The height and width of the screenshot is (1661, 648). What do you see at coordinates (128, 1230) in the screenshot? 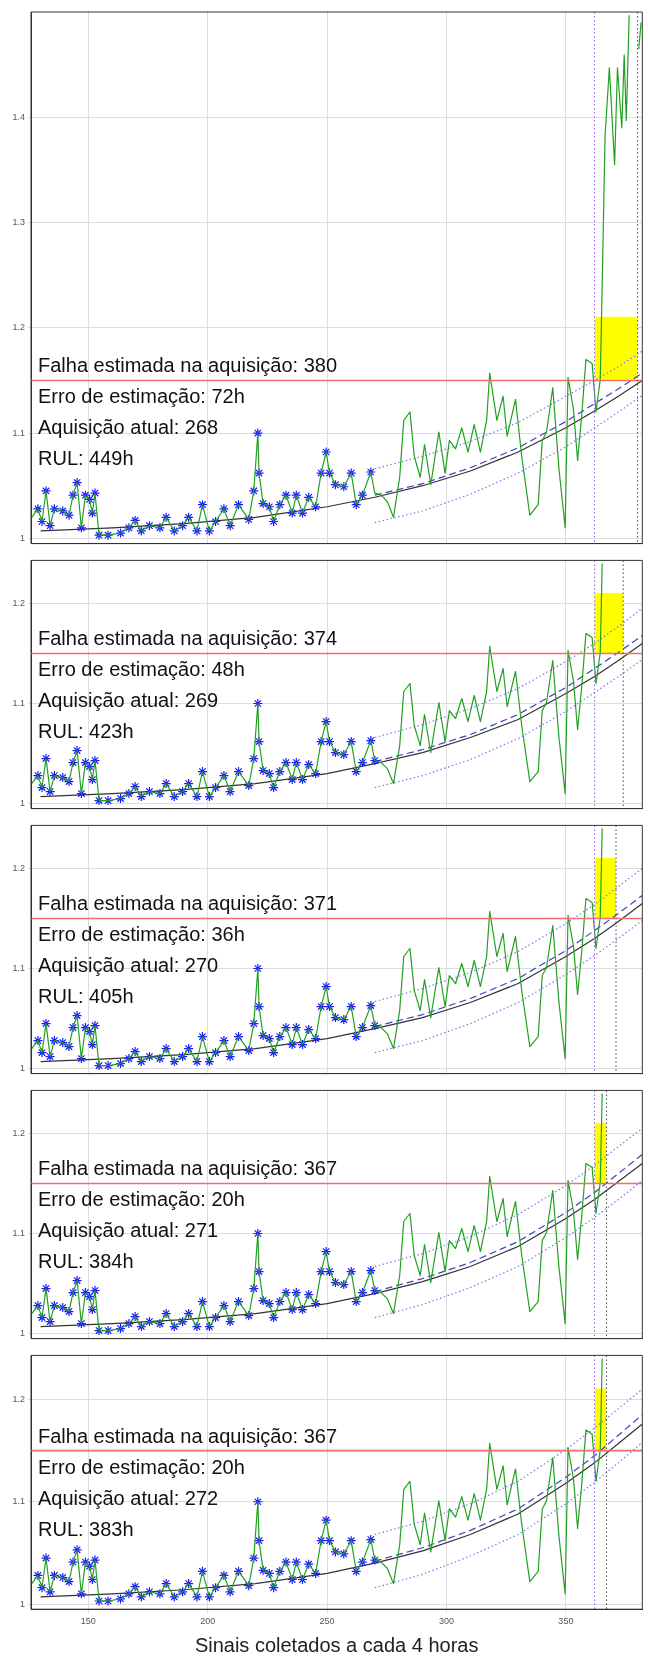
I see `annotation: Aquisição atual: 271` at bounding box center [128, 1230].